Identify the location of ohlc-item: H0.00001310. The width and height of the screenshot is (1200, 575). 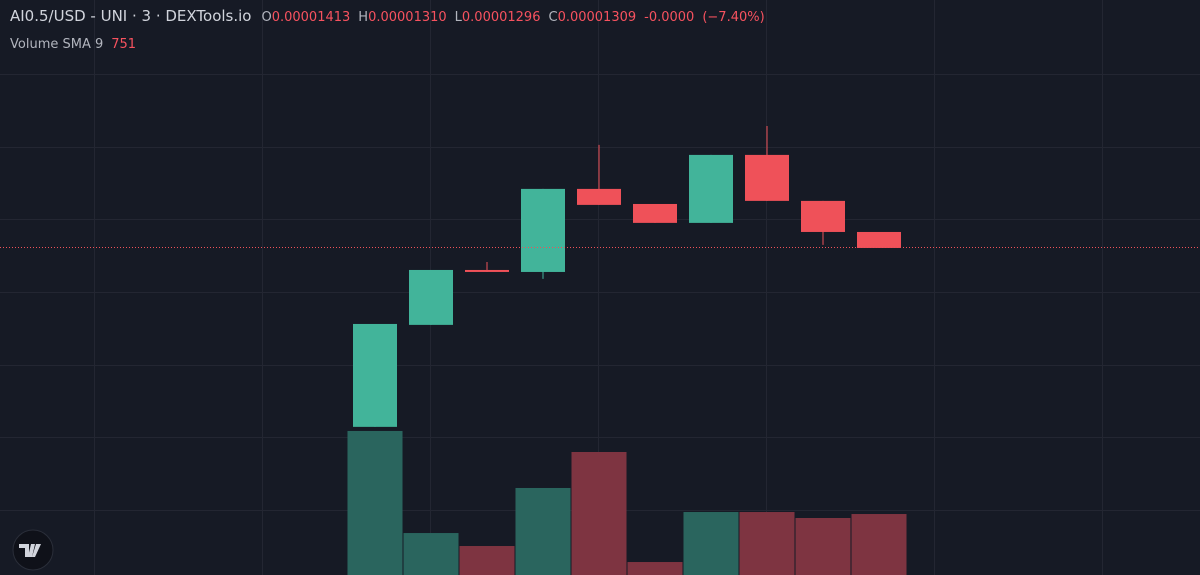
(402, 17).